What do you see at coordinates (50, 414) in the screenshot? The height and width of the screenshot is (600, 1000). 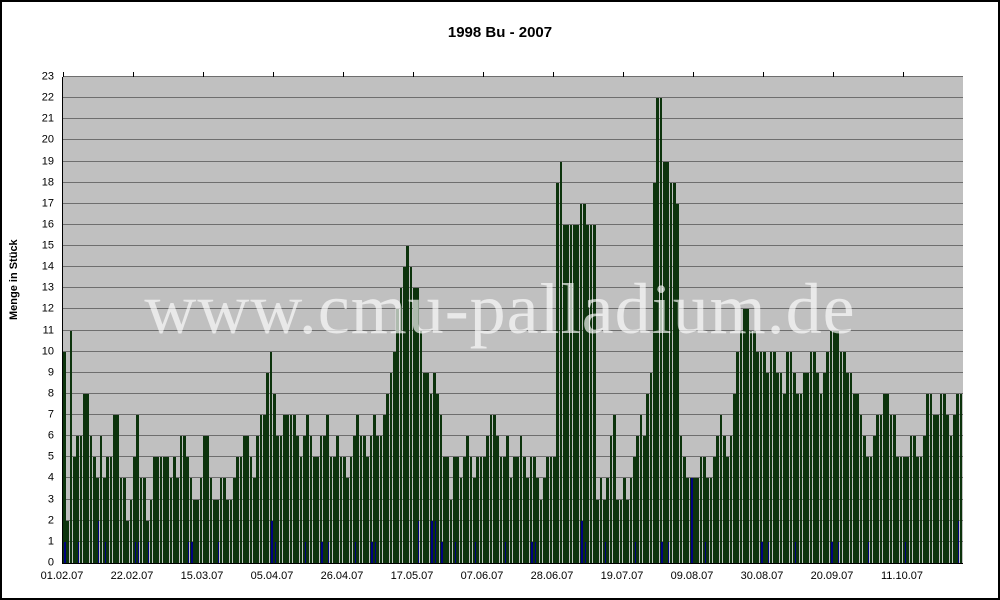 I see `y-tick-label: 7` at bounding box center [50, 414].